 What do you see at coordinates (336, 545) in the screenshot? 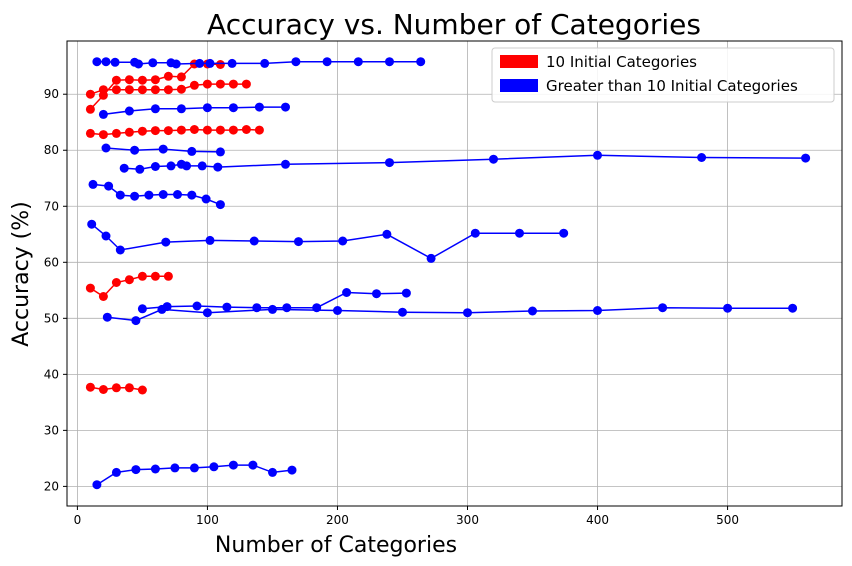
I see `x-axis-title: Number of Categories` at bounding box center [336, 545].